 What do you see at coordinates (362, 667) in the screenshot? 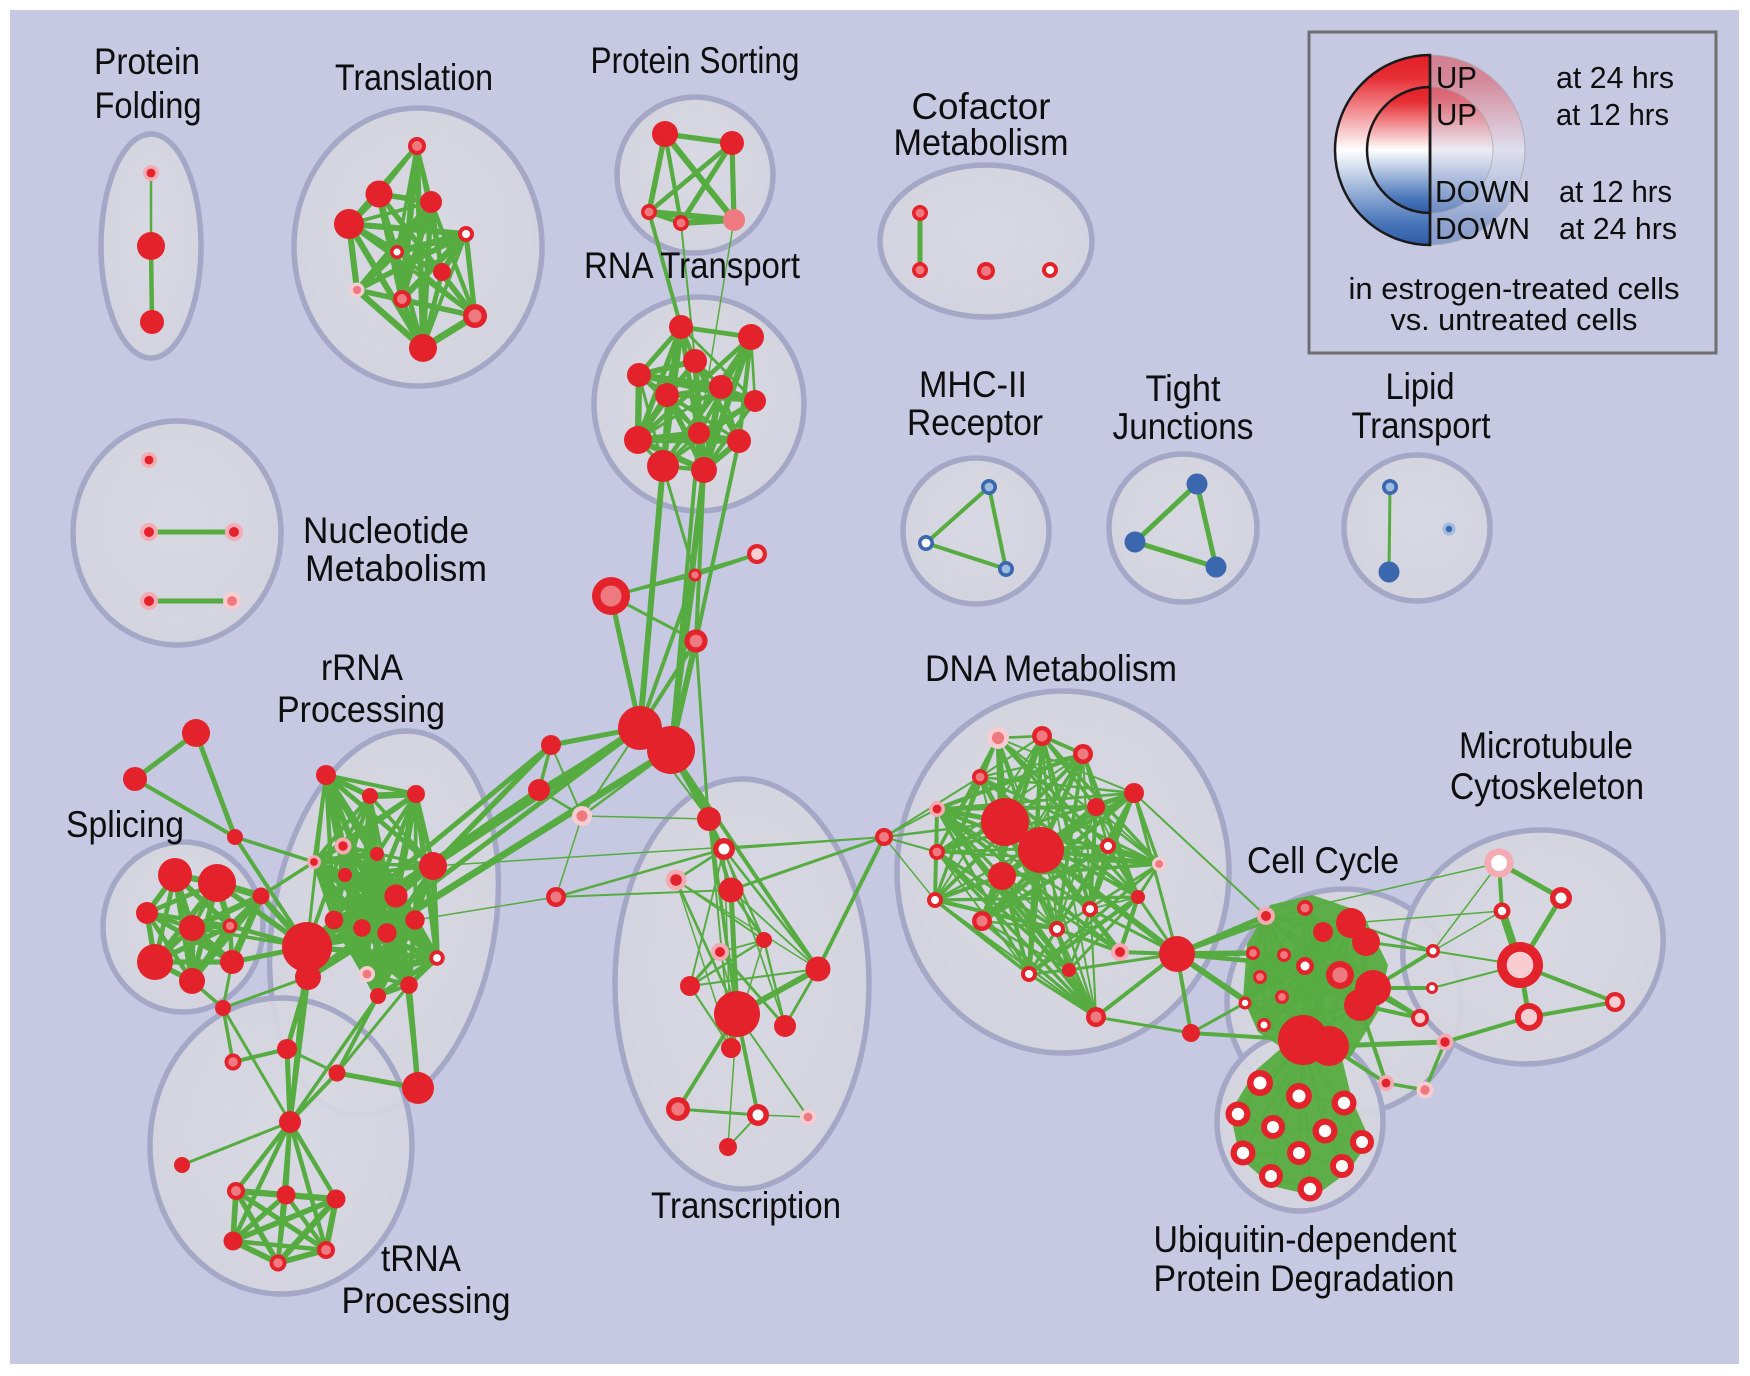
I see `svg-text: rRNA` at bounding box center [362, 667].